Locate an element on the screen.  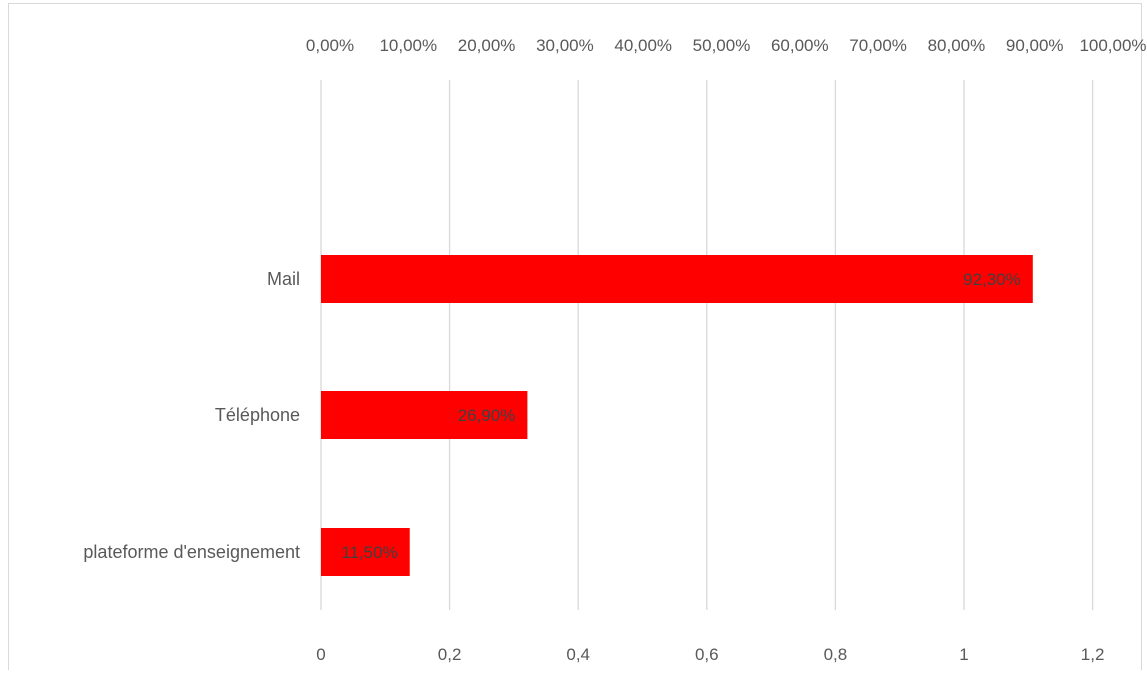
data-label: 11,50% is located at coordinates (369, 552).